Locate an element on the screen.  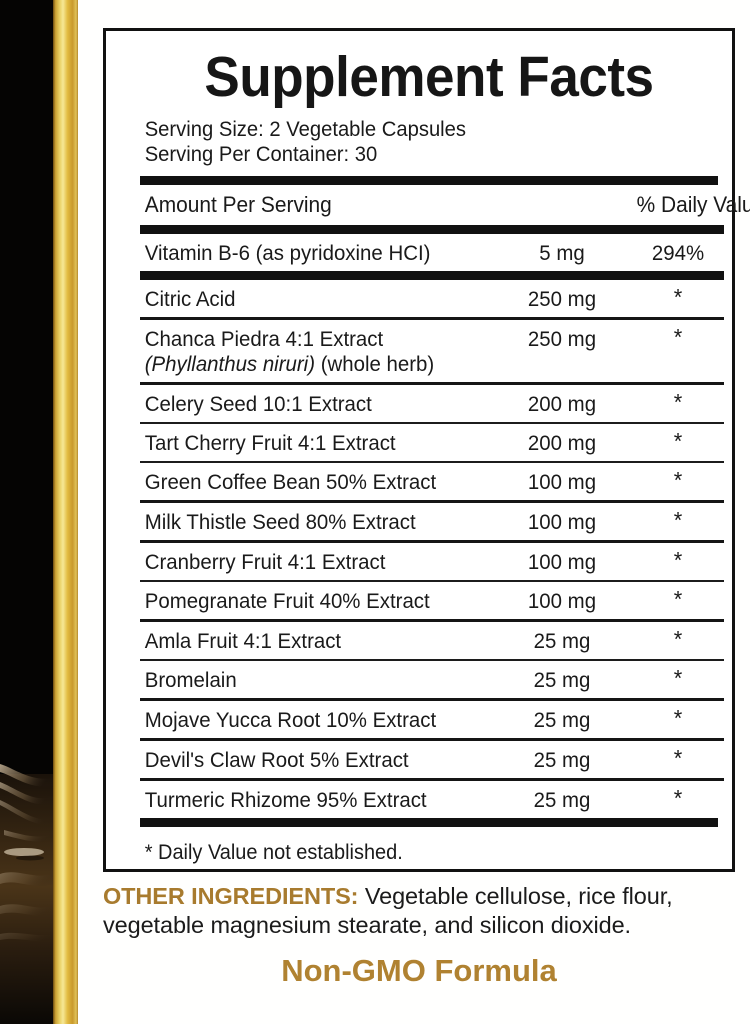
table-row: Amla Fruit 4:1 Extract 25 mg * is located at coordinates (432, 640).